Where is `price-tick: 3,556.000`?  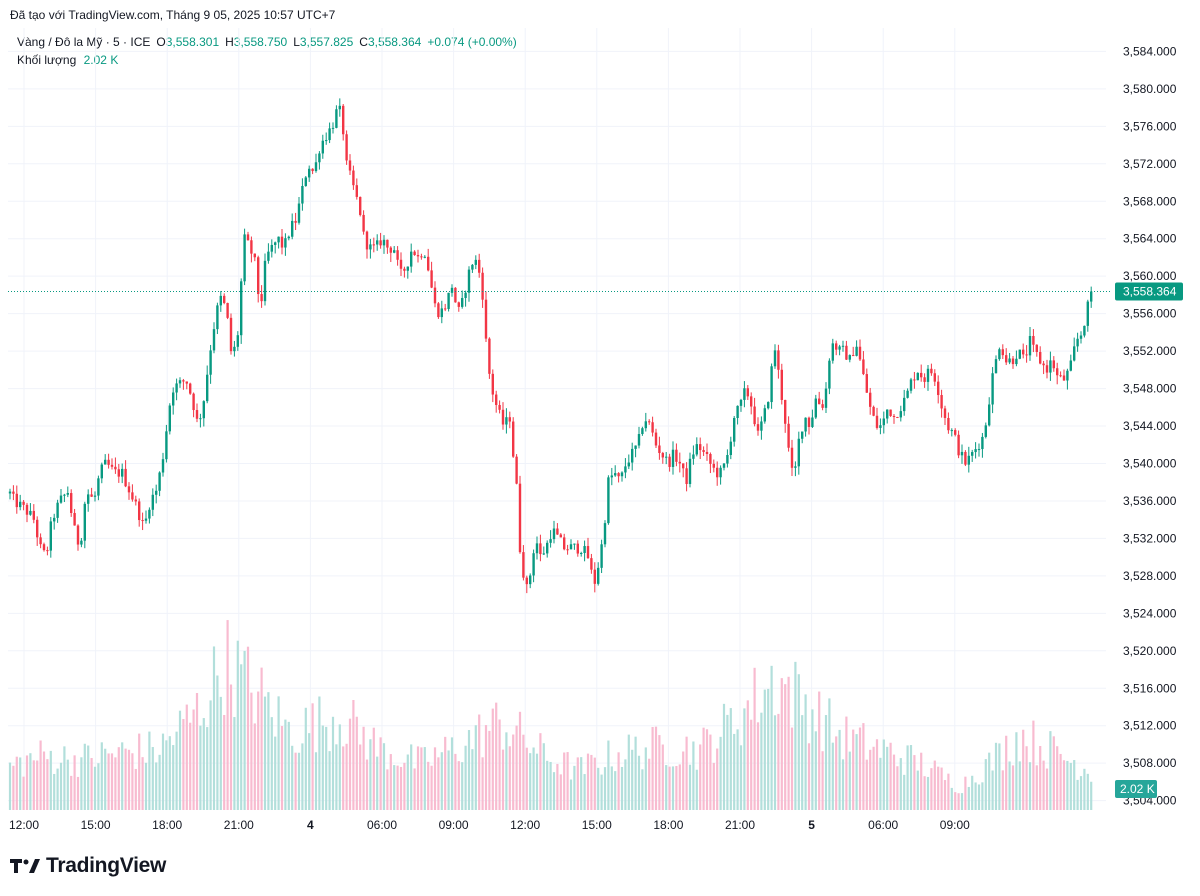
price-tick: 3,556.000 is located at coordinates (1150, 314).